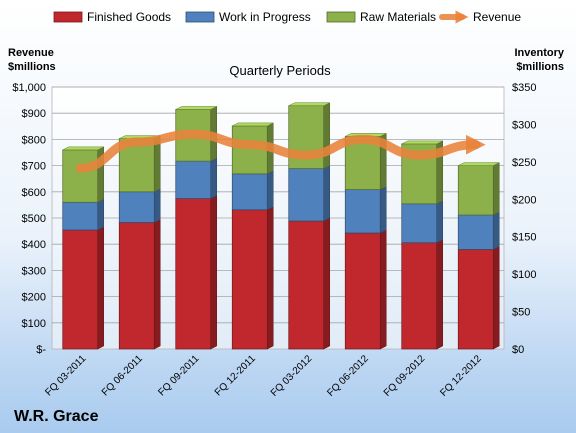 Image resolution: width=576 pixels, height=433 pixels. What do you see at coordinates (270, 190) in the screenshot?
I see `bar-work-in-progress-fq-12-2011-side` at bounding box center [270, 190].